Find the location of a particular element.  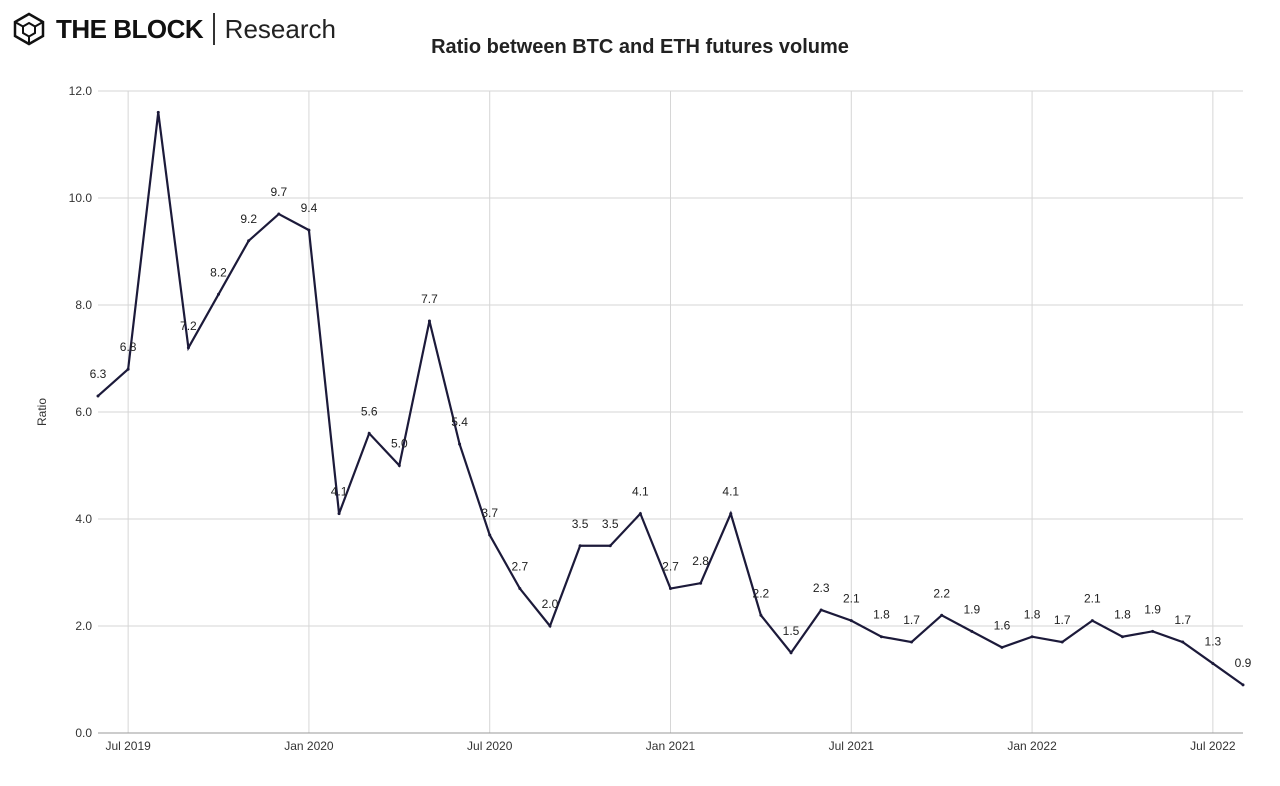

chart-title: Ratio between BTC and ETH futures volume is located at coordinates (640, 47).